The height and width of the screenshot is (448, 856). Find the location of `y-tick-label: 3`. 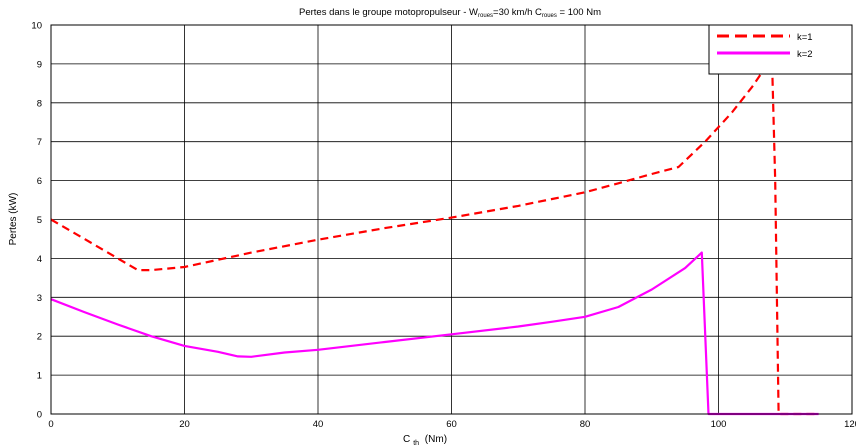

y-tick-label: 3 is located at coordinates (39, 298).